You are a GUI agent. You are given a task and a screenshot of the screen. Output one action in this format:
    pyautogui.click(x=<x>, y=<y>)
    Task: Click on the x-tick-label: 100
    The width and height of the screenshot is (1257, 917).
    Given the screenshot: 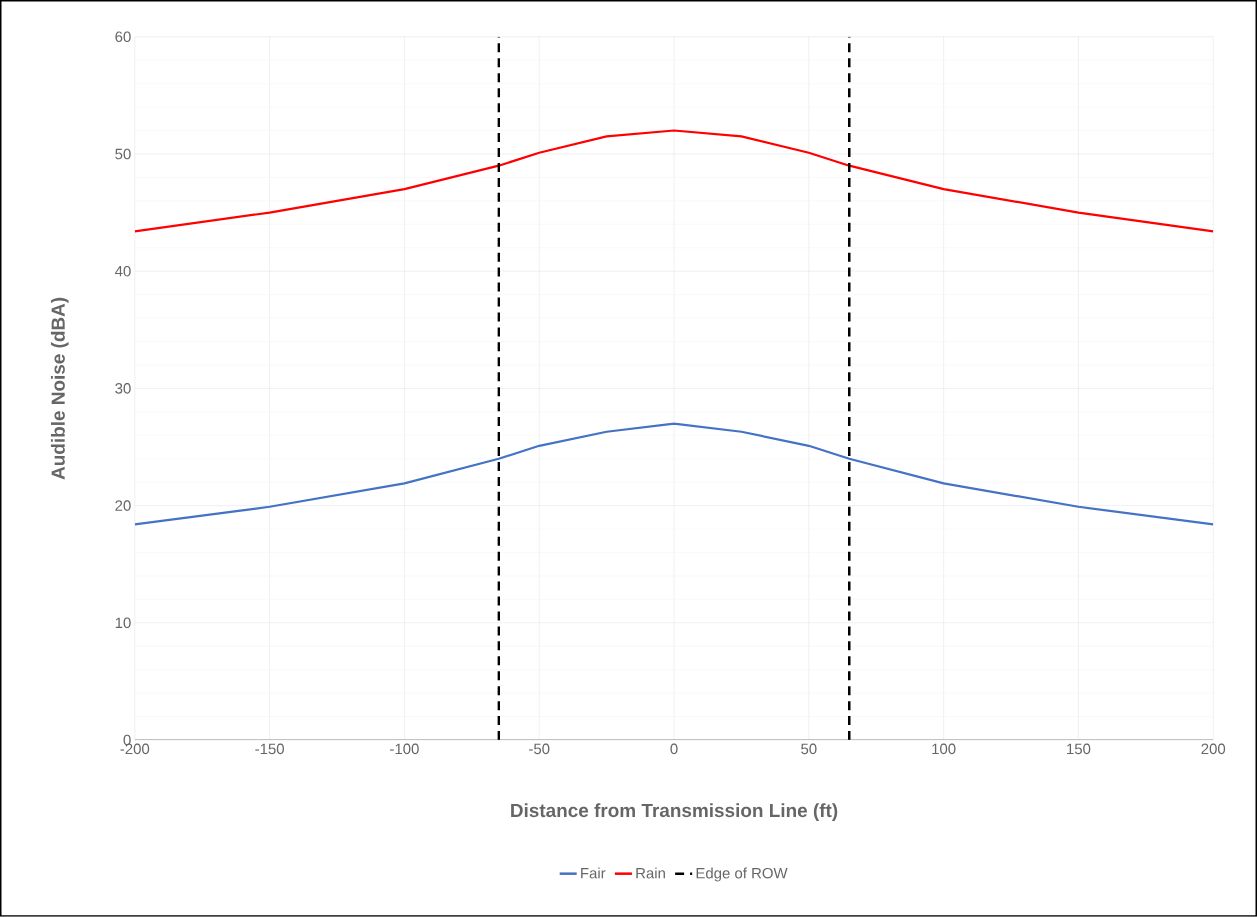 What is the action you would take?
    pyautogui.click(x=944, y=749)
    